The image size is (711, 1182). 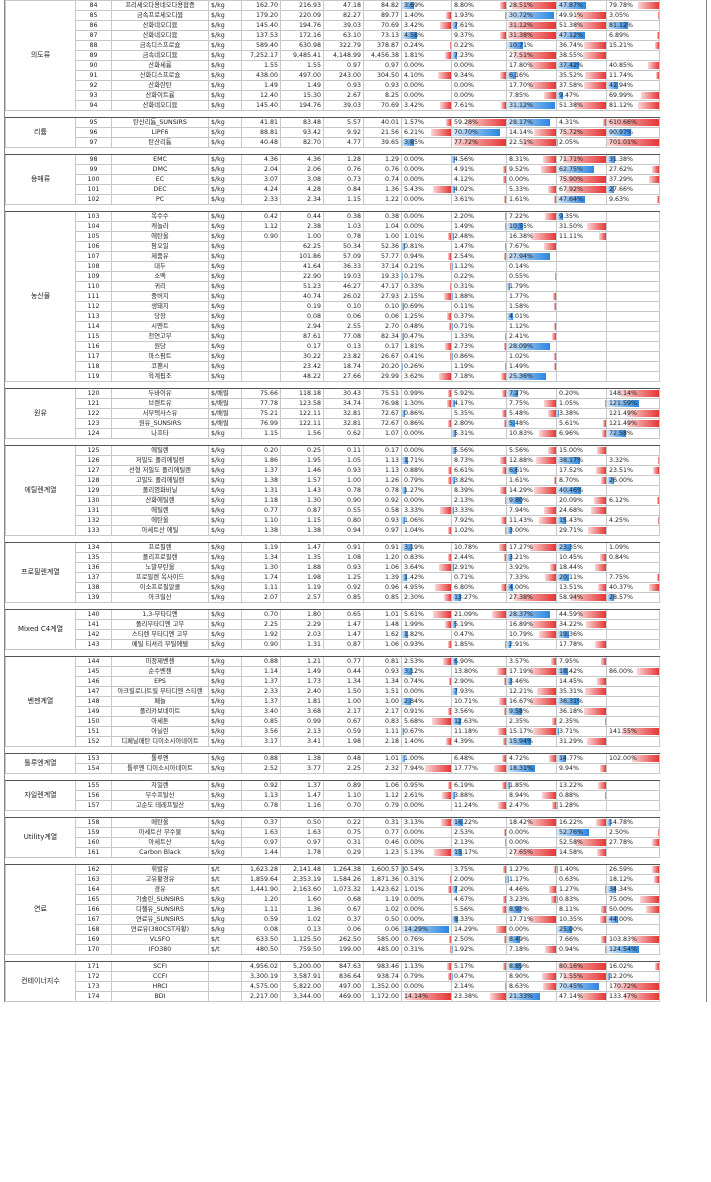 I want to click on change-value: 8.49%, so click(x=519, y=939).